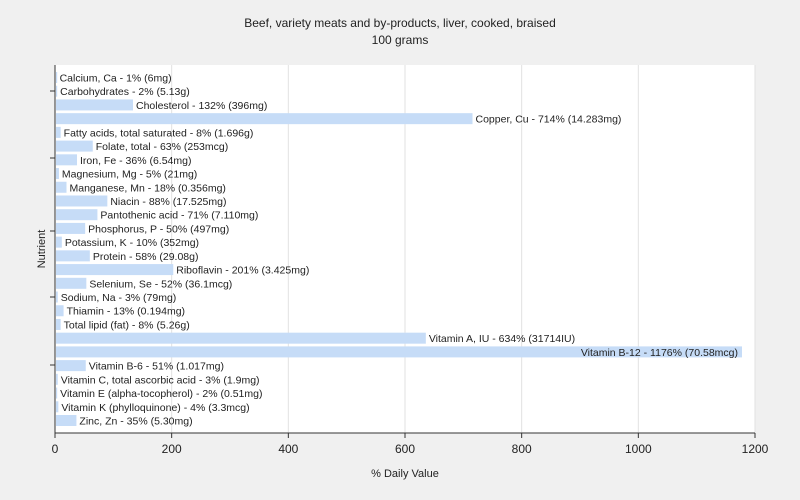 This screenshot has width=800, height=500. What do you see at coordinates (57, 393) in the screenshot?
I see `bar-vitamin-e-alpha-tocopherol` at bounding box center [57, 393].